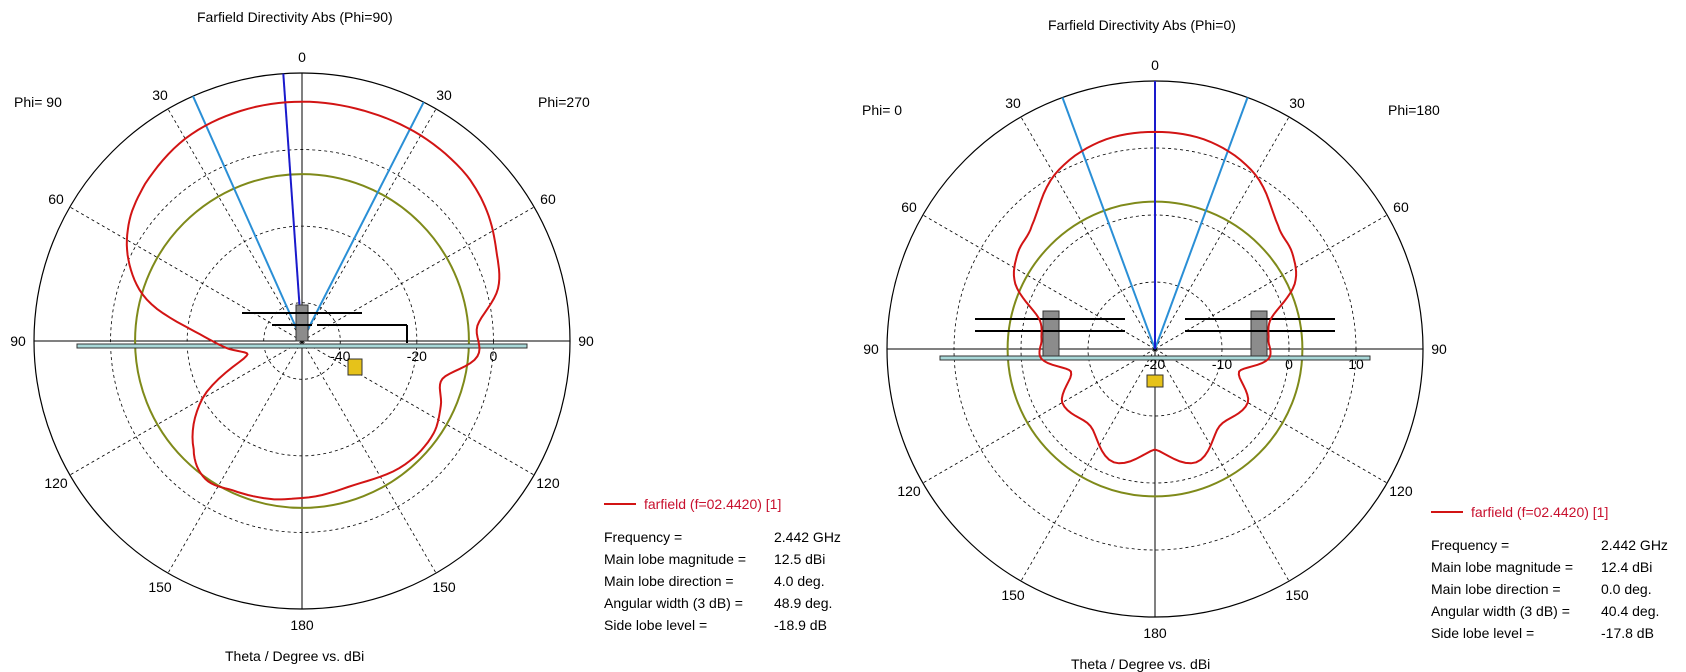 Image resolution: width=1686 pixels, height=672 pixels. I want to click on plot1-legend-label: farfield (f=02.4420) [1], so click(713, 504).